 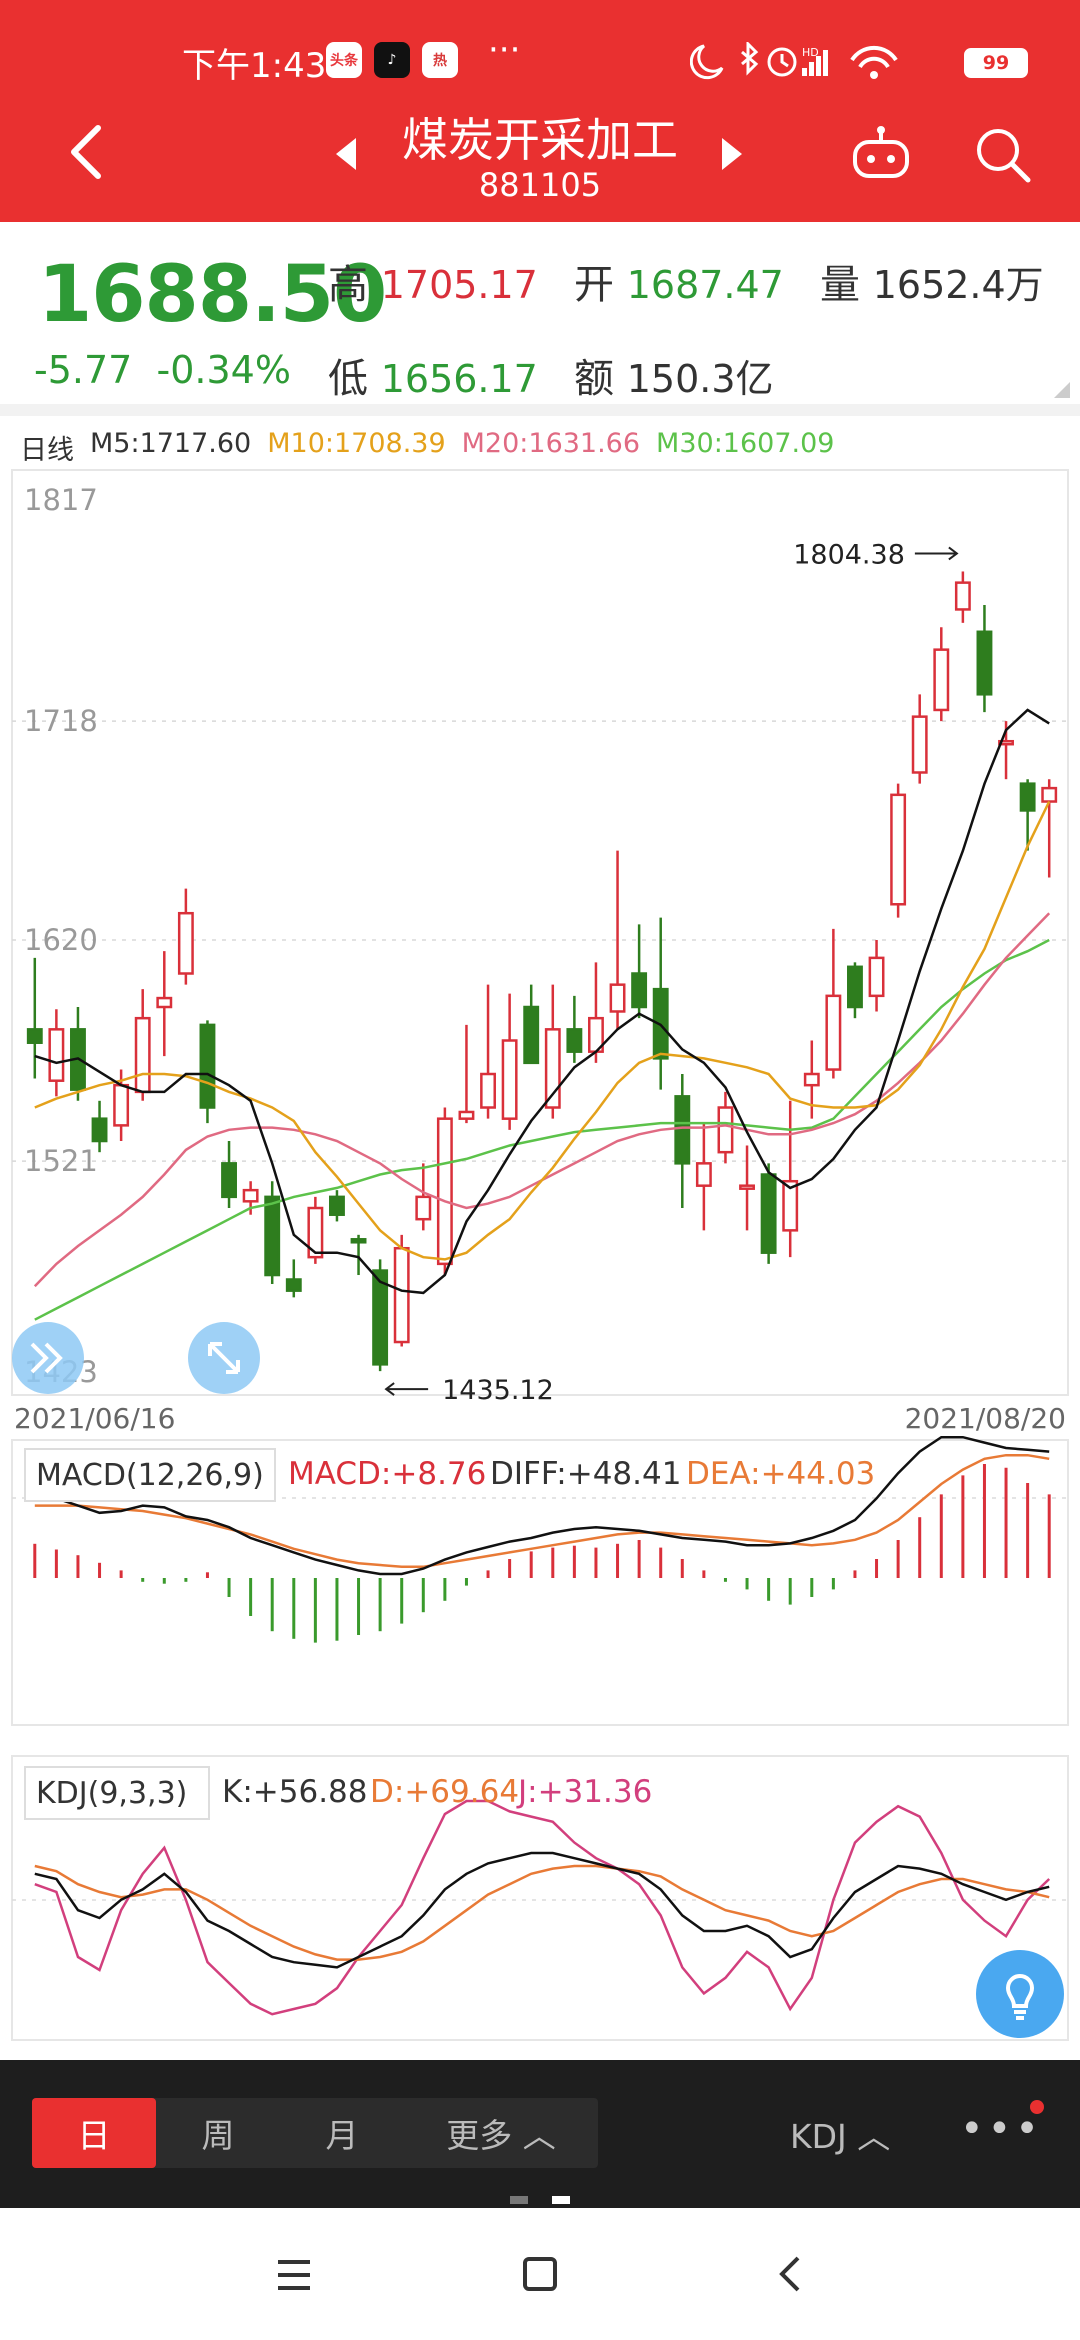 I want to click on fullscreen-button, so click(x=224, y=1358).